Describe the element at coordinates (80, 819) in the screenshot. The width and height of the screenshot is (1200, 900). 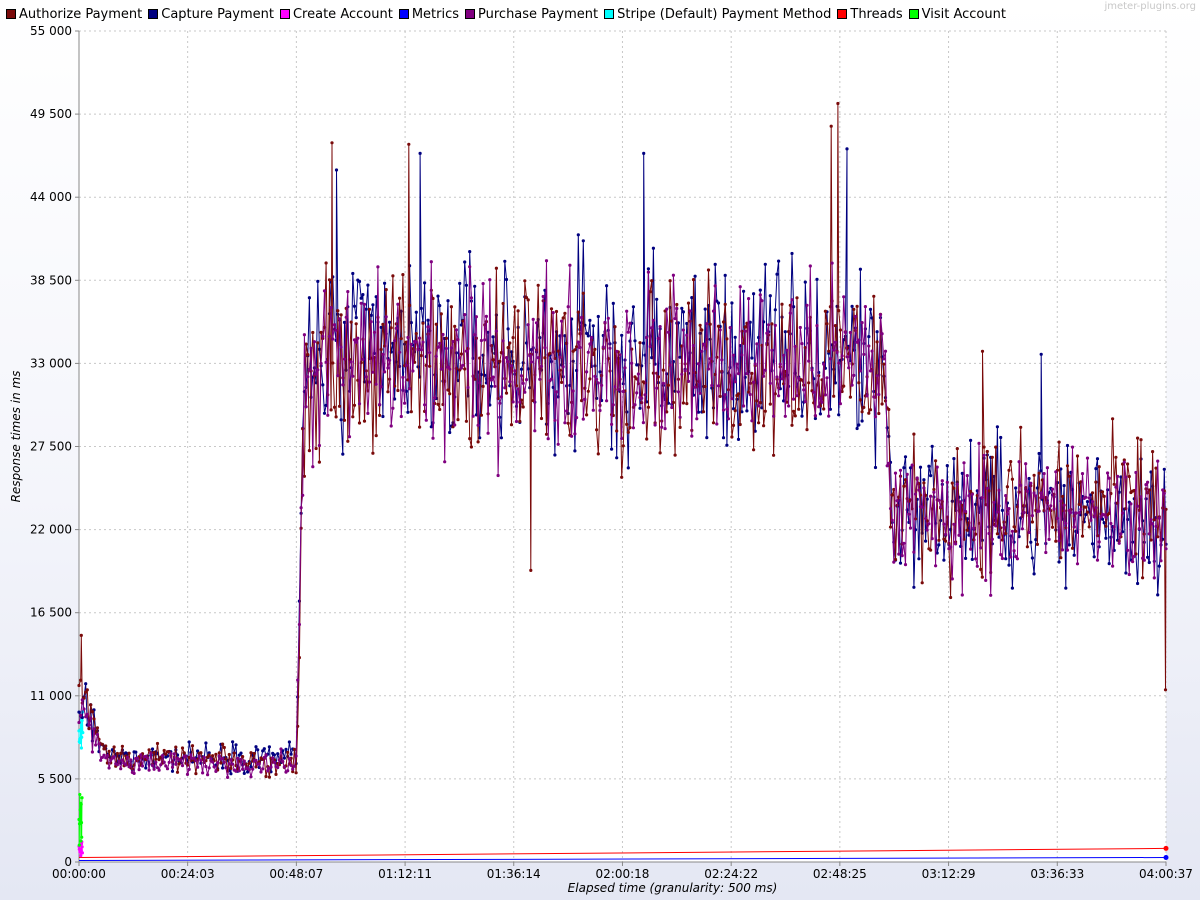
I see `series-visit-account` at that location.